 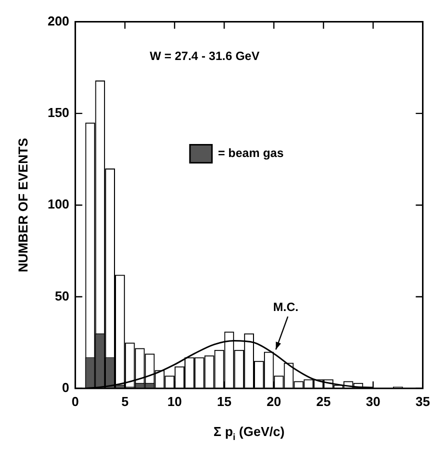 What do you see at coordinates (251, 153) in the screenshot?
I see `legend-label: = beam gas` at bounding box center [251, 153].